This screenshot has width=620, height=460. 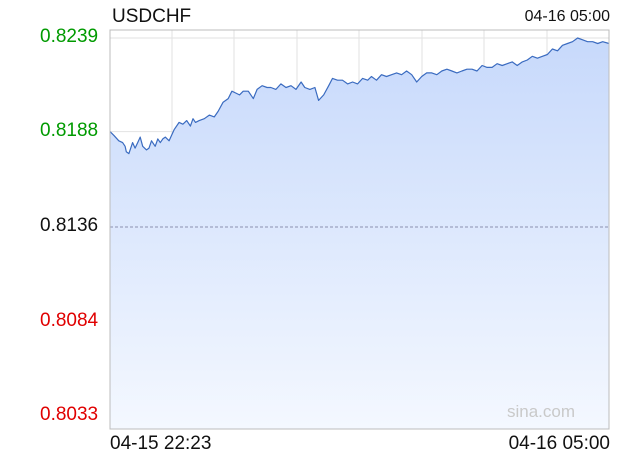 I want to click on latest-timestamp: 04-16 05:00, so click(x=567, y=16).